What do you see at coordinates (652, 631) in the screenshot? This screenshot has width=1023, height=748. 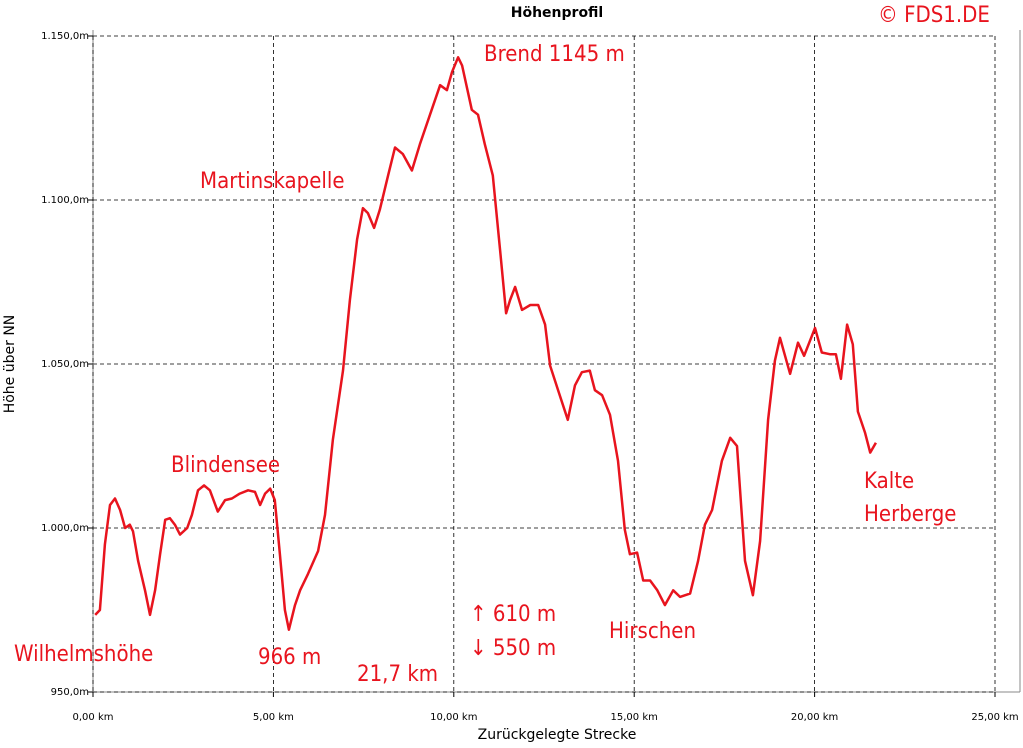 I see `annotation: Hirschen` at bounding box center [652, 631].